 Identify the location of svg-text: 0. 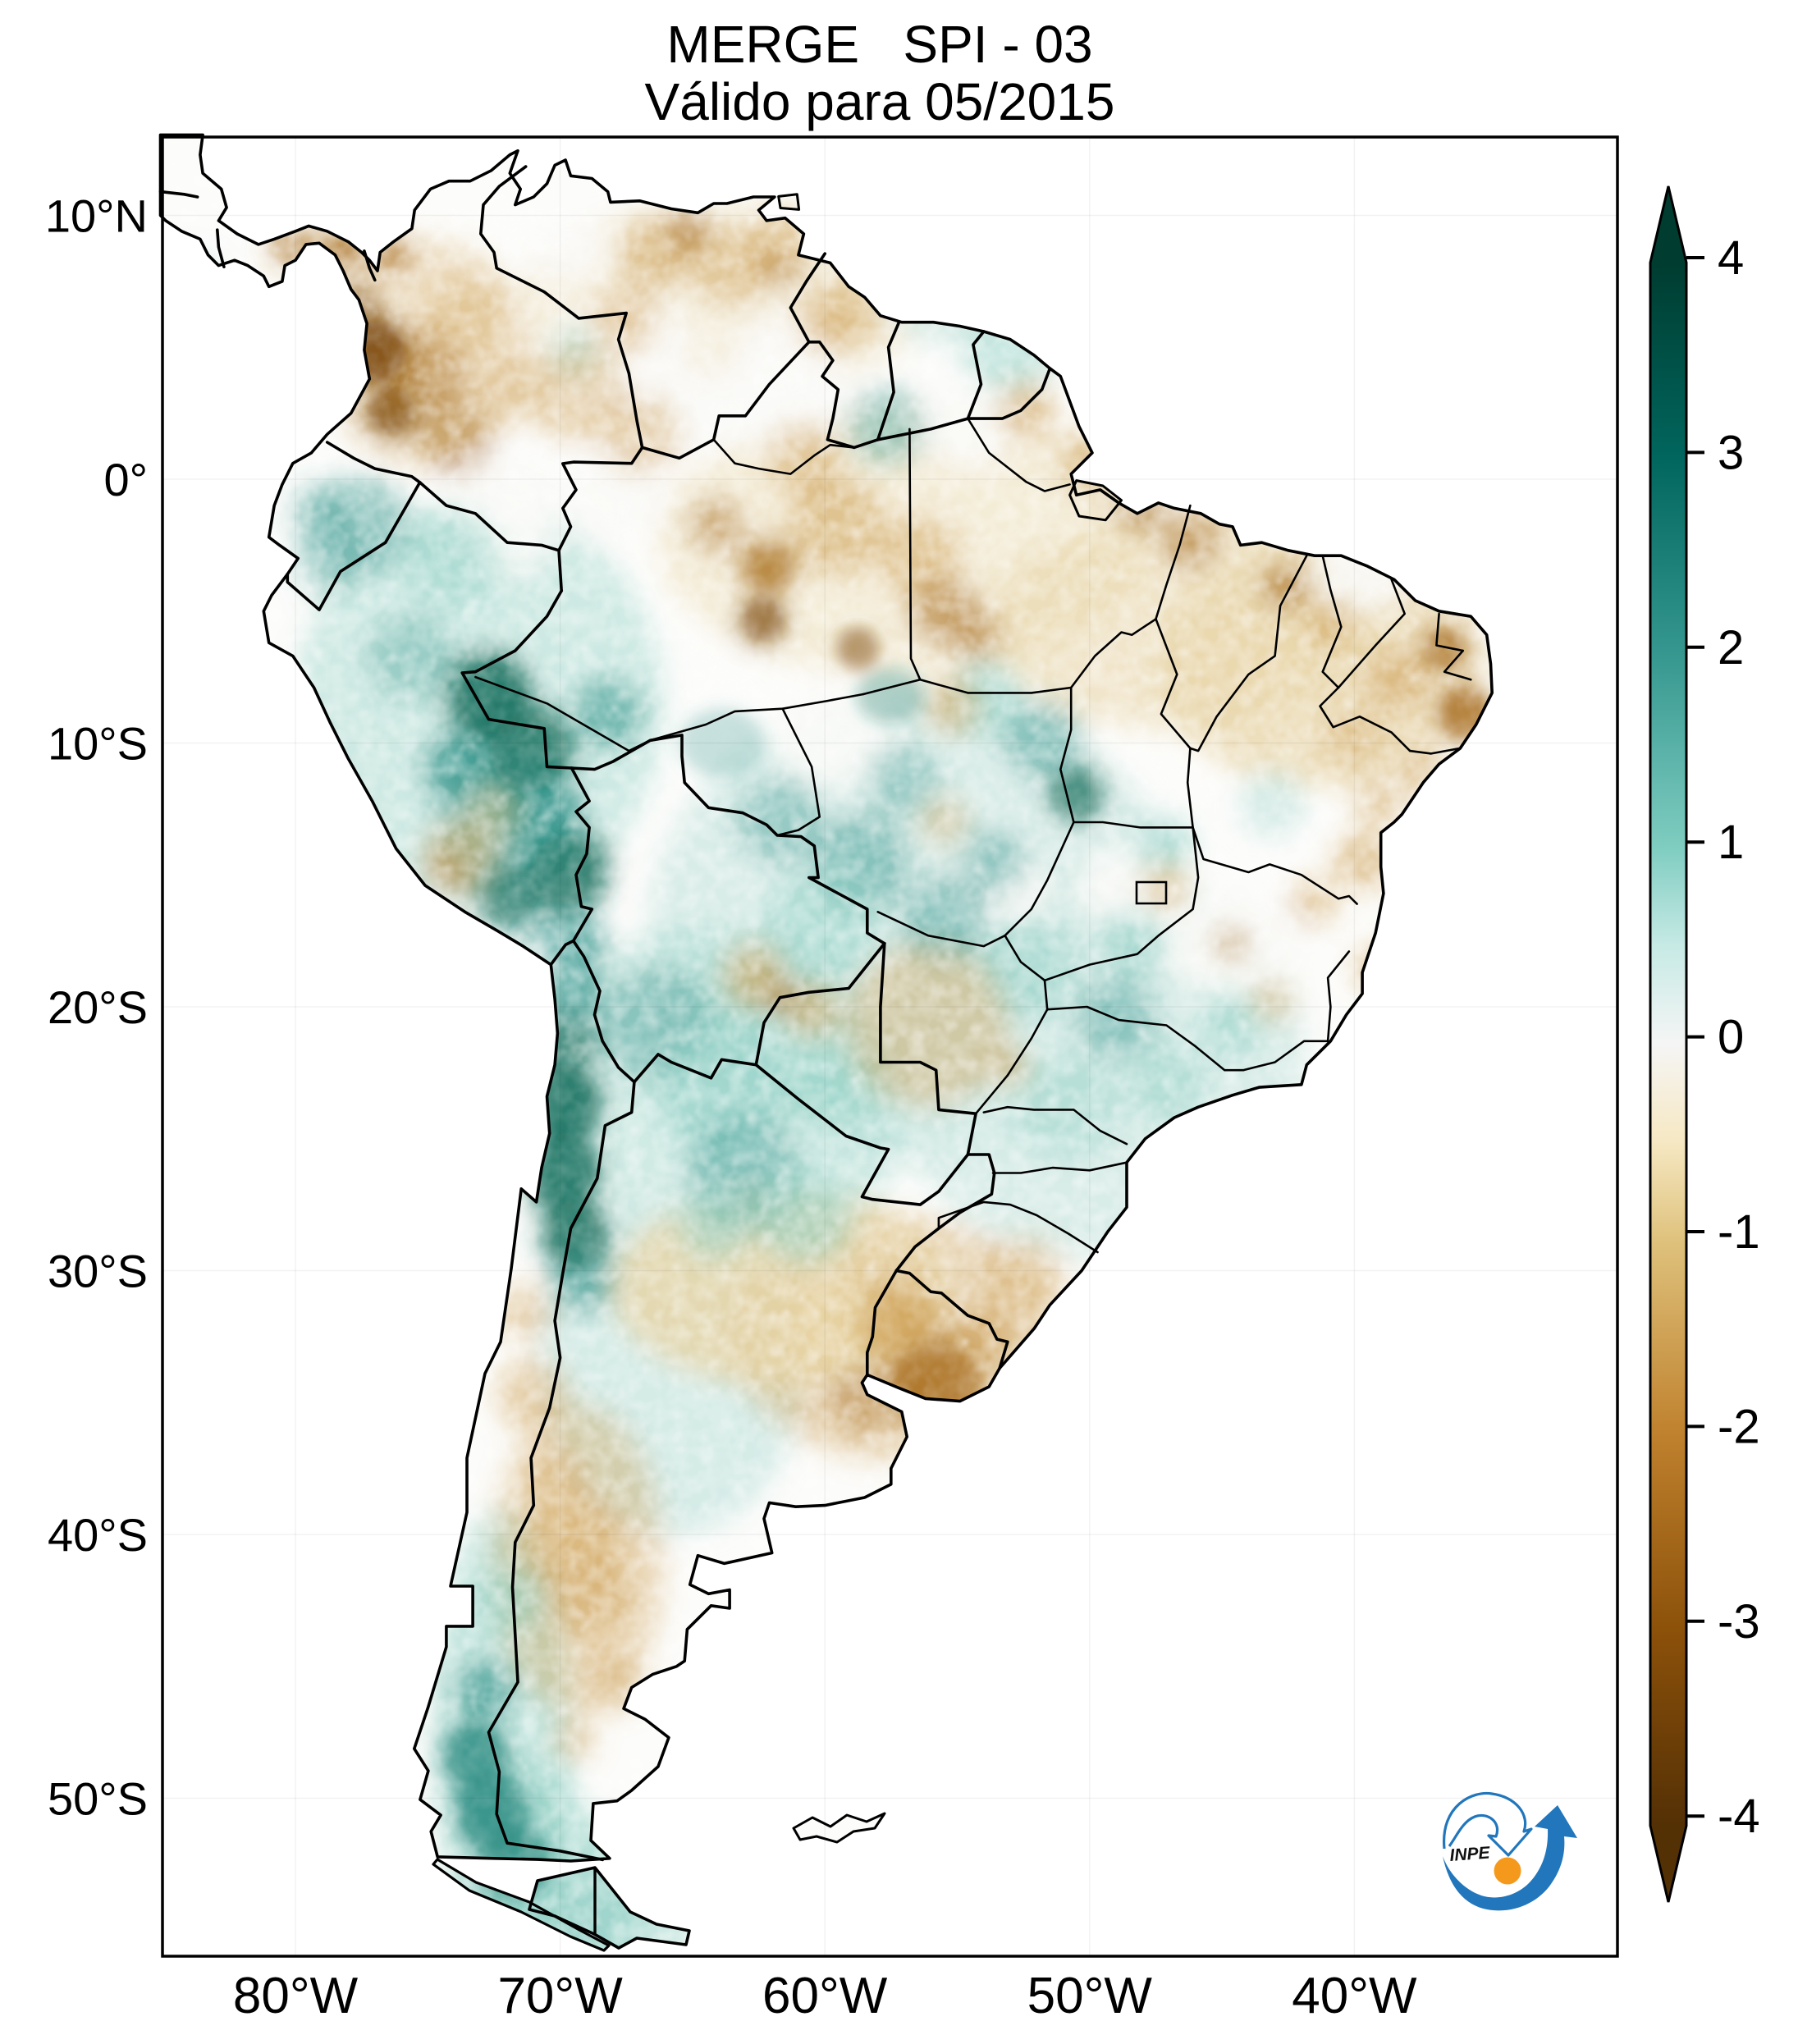
(1731, 1037).